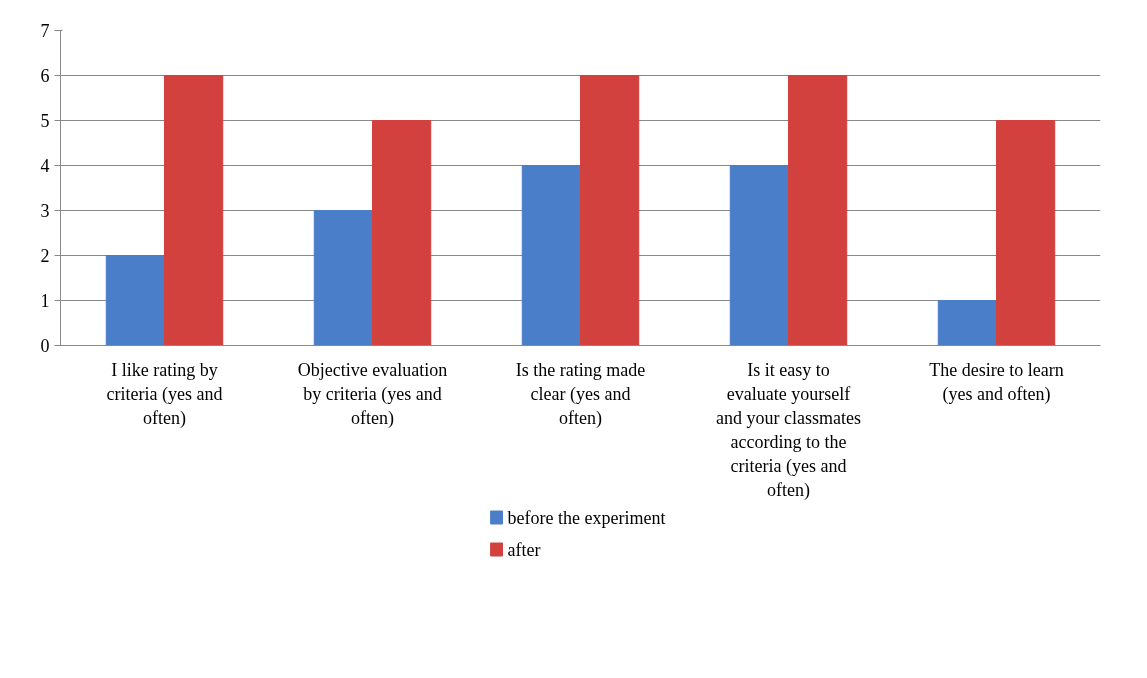 The image size is (1147, 678). I want to click on legend-label: after, so click(524, 549).